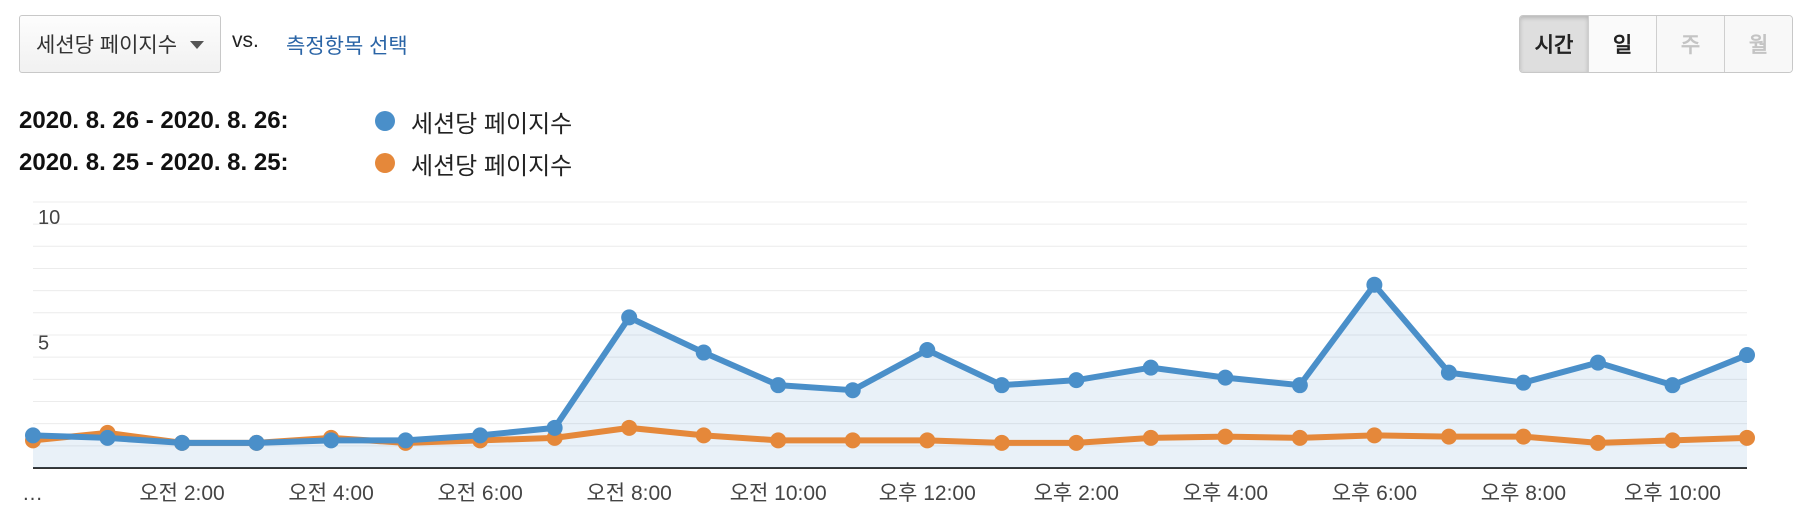 The image size is (1802, 516). Describe the element at coordinates (1225, 493) in the screenshot. I see `x-tick-label: 오후 4:00` at that location.